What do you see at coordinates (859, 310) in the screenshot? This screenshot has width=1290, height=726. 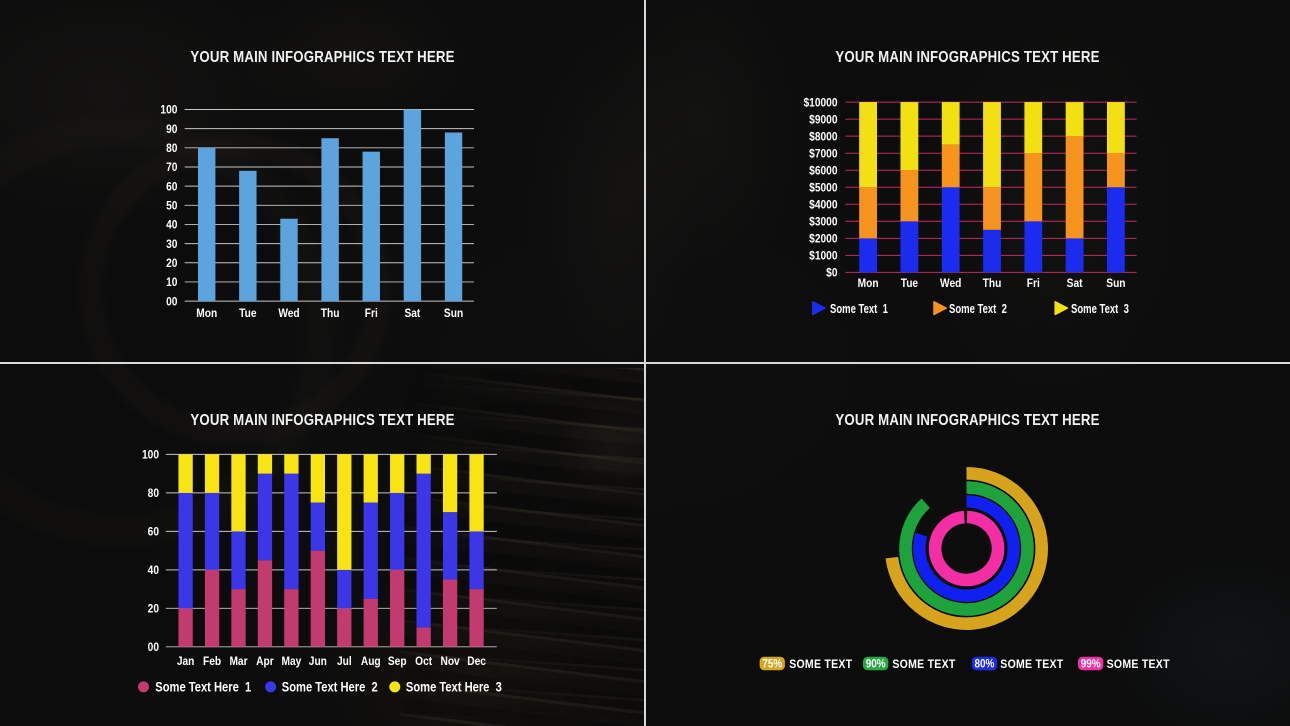 I see `svg-text: Some Text 1` at bounding box center [859, 310].